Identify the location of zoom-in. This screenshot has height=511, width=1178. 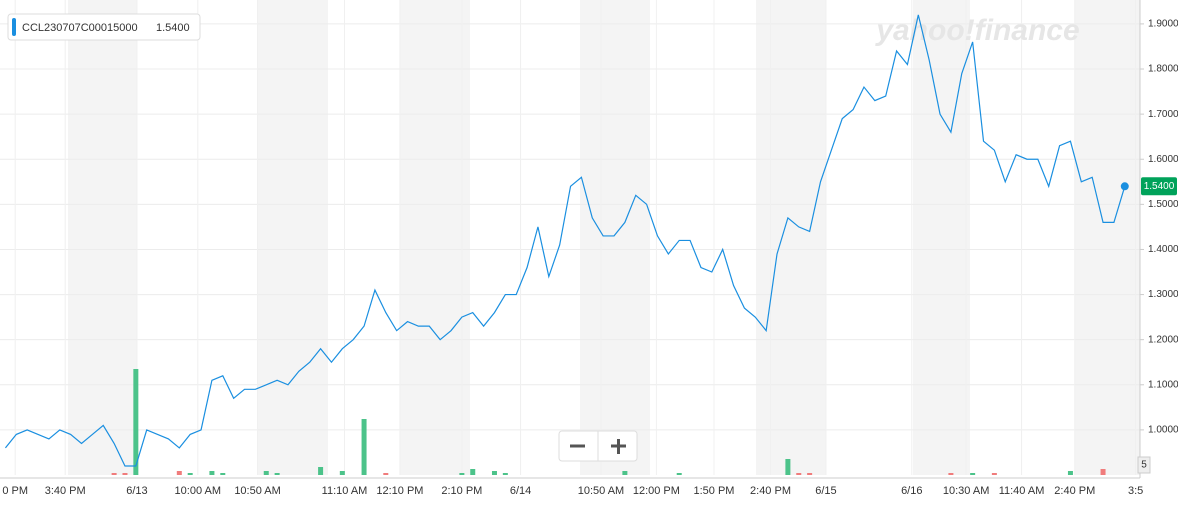
(618, 446).